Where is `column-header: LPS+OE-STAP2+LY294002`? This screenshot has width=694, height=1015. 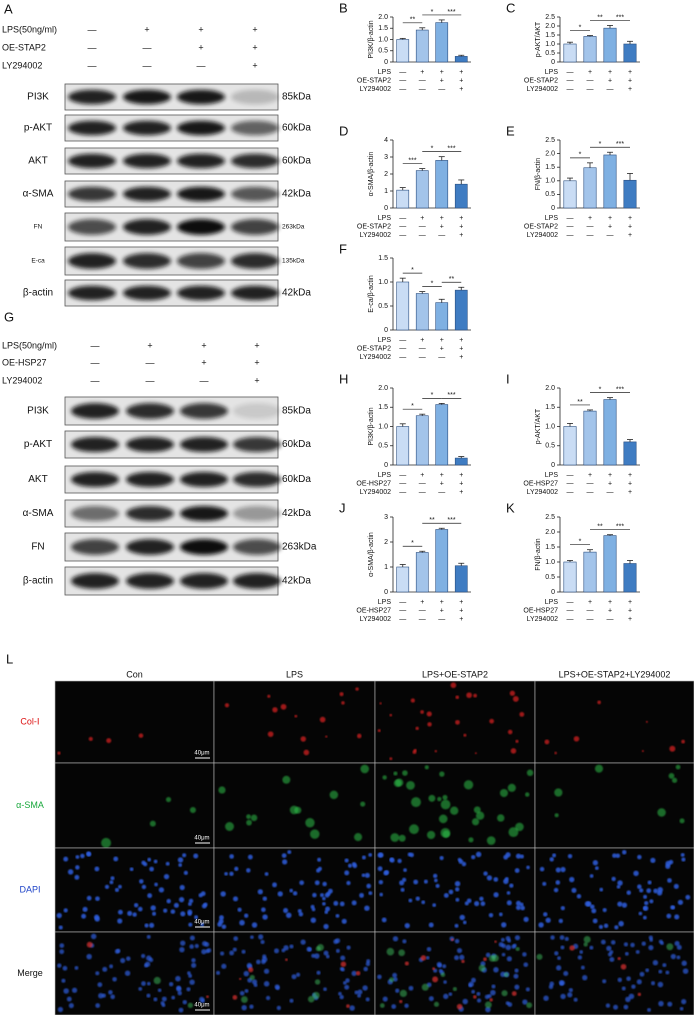 column-header: LPS+OE-STAP2+LY294002 is located at coordinates (615, 674).